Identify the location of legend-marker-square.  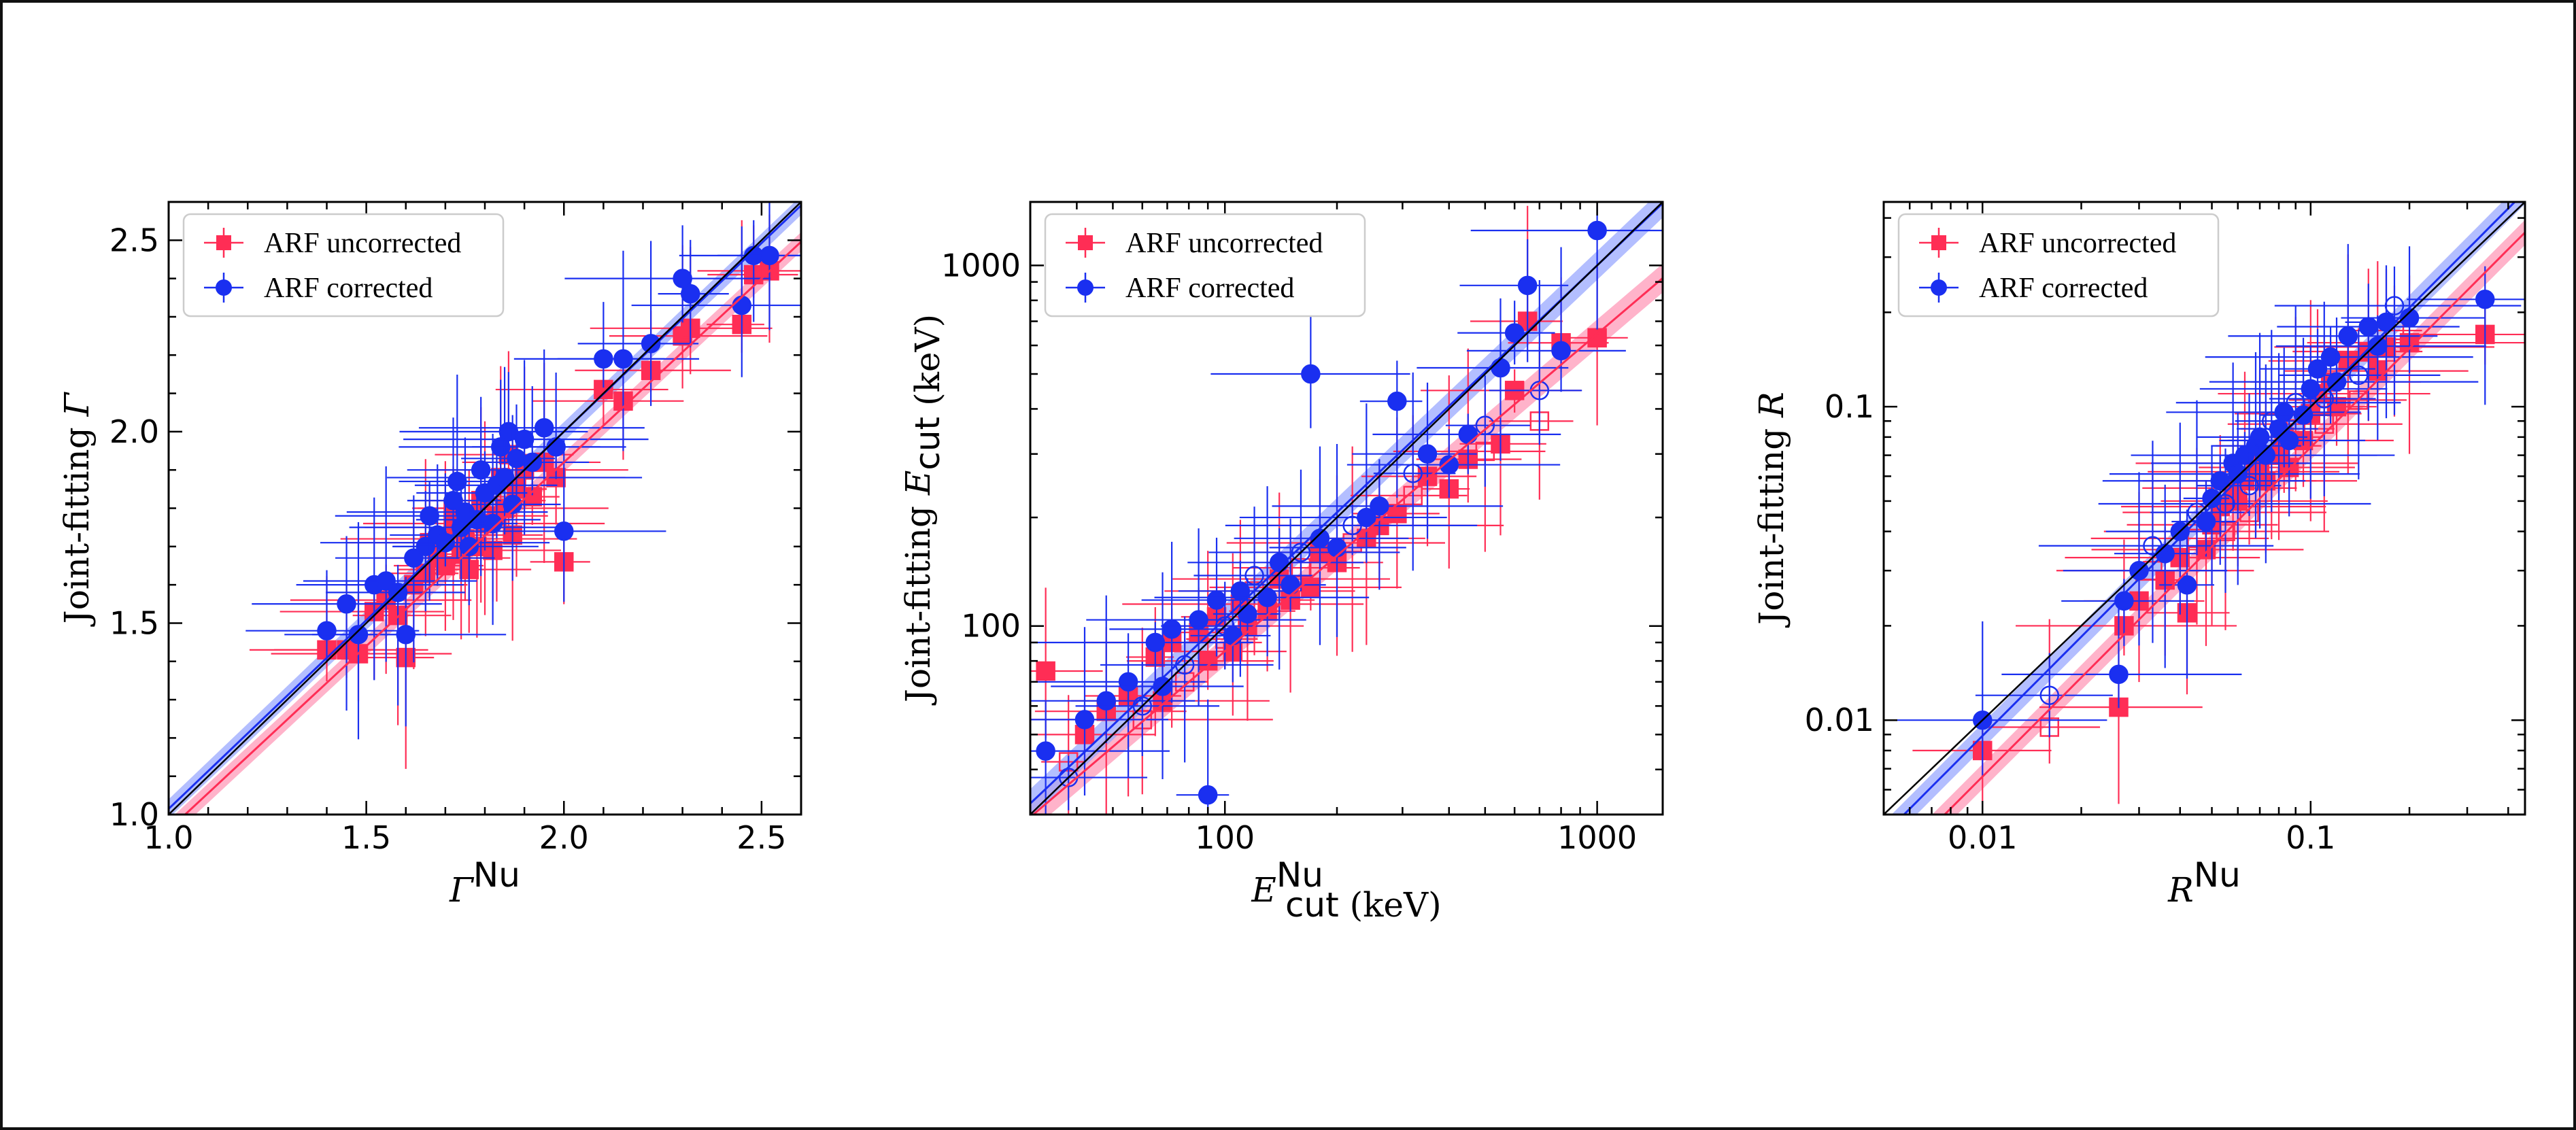
(1085, 242).